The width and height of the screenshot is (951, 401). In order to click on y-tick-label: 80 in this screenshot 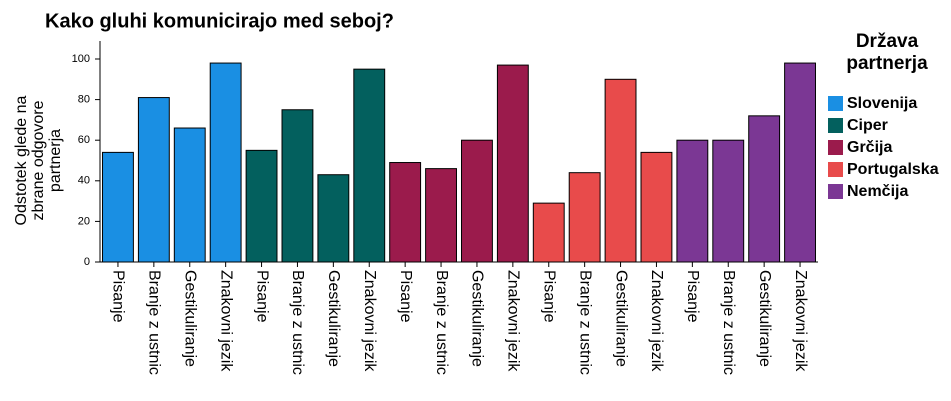, I will do `click(84, 100)`.